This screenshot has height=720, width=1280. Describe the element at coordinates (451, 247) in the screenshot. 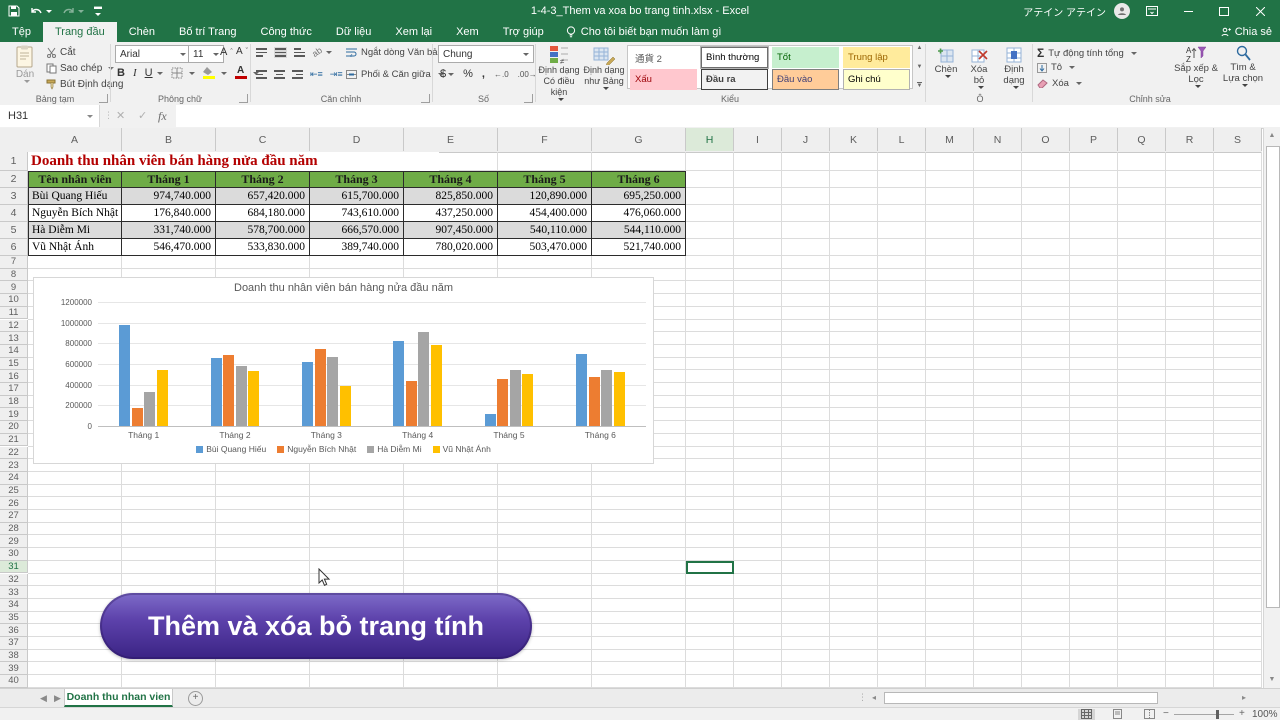

I see `value-cell: 780,020.000` at that location.